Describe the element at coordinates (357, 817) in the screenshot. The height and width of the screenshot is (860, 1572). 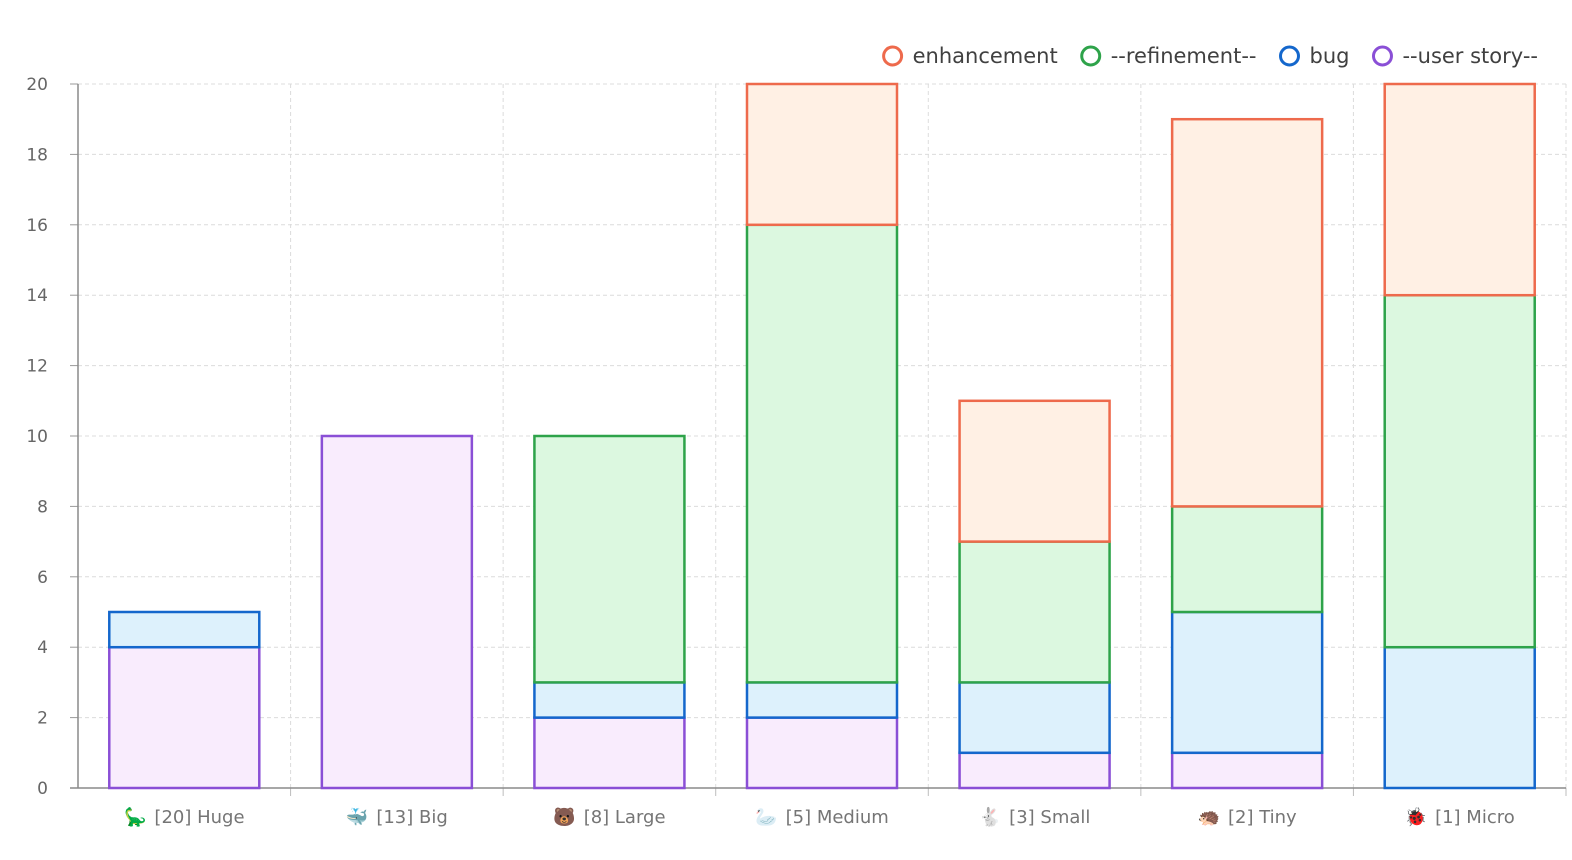
I see `whale-icon: 🐳` at that location.